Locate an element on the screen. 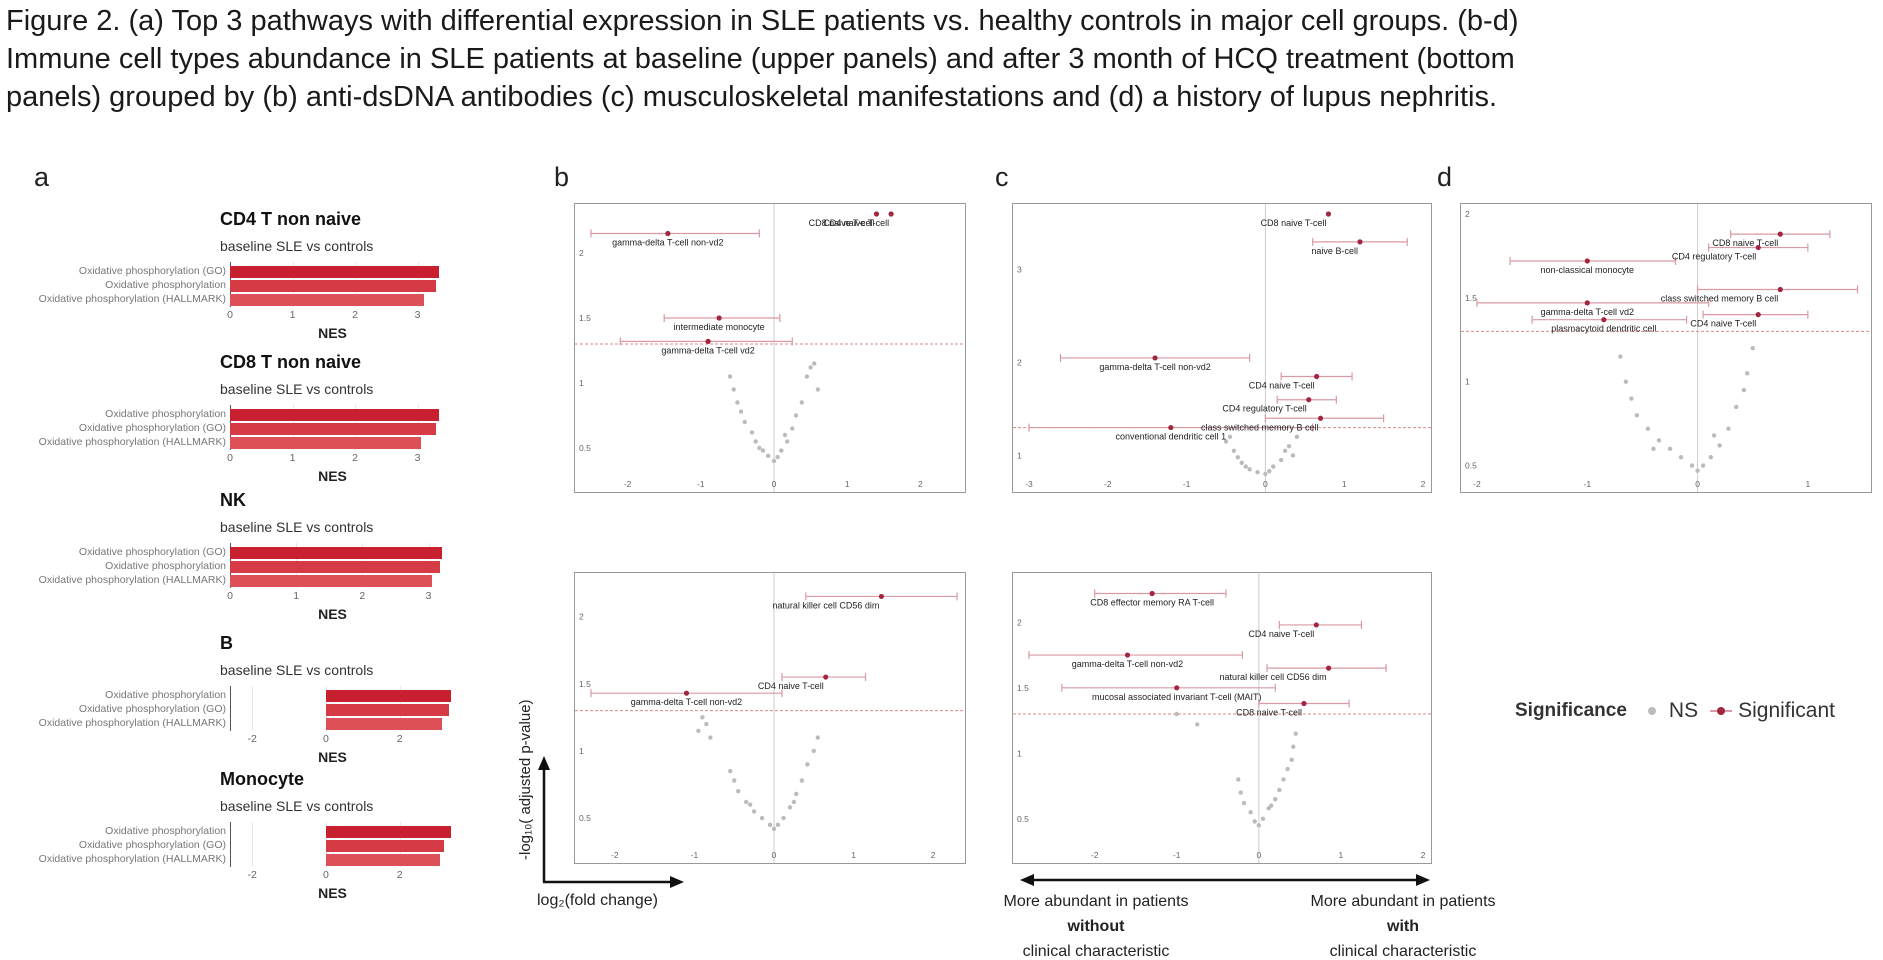  point-label: class switched memory B cell is located at coordinates (1720, 298).